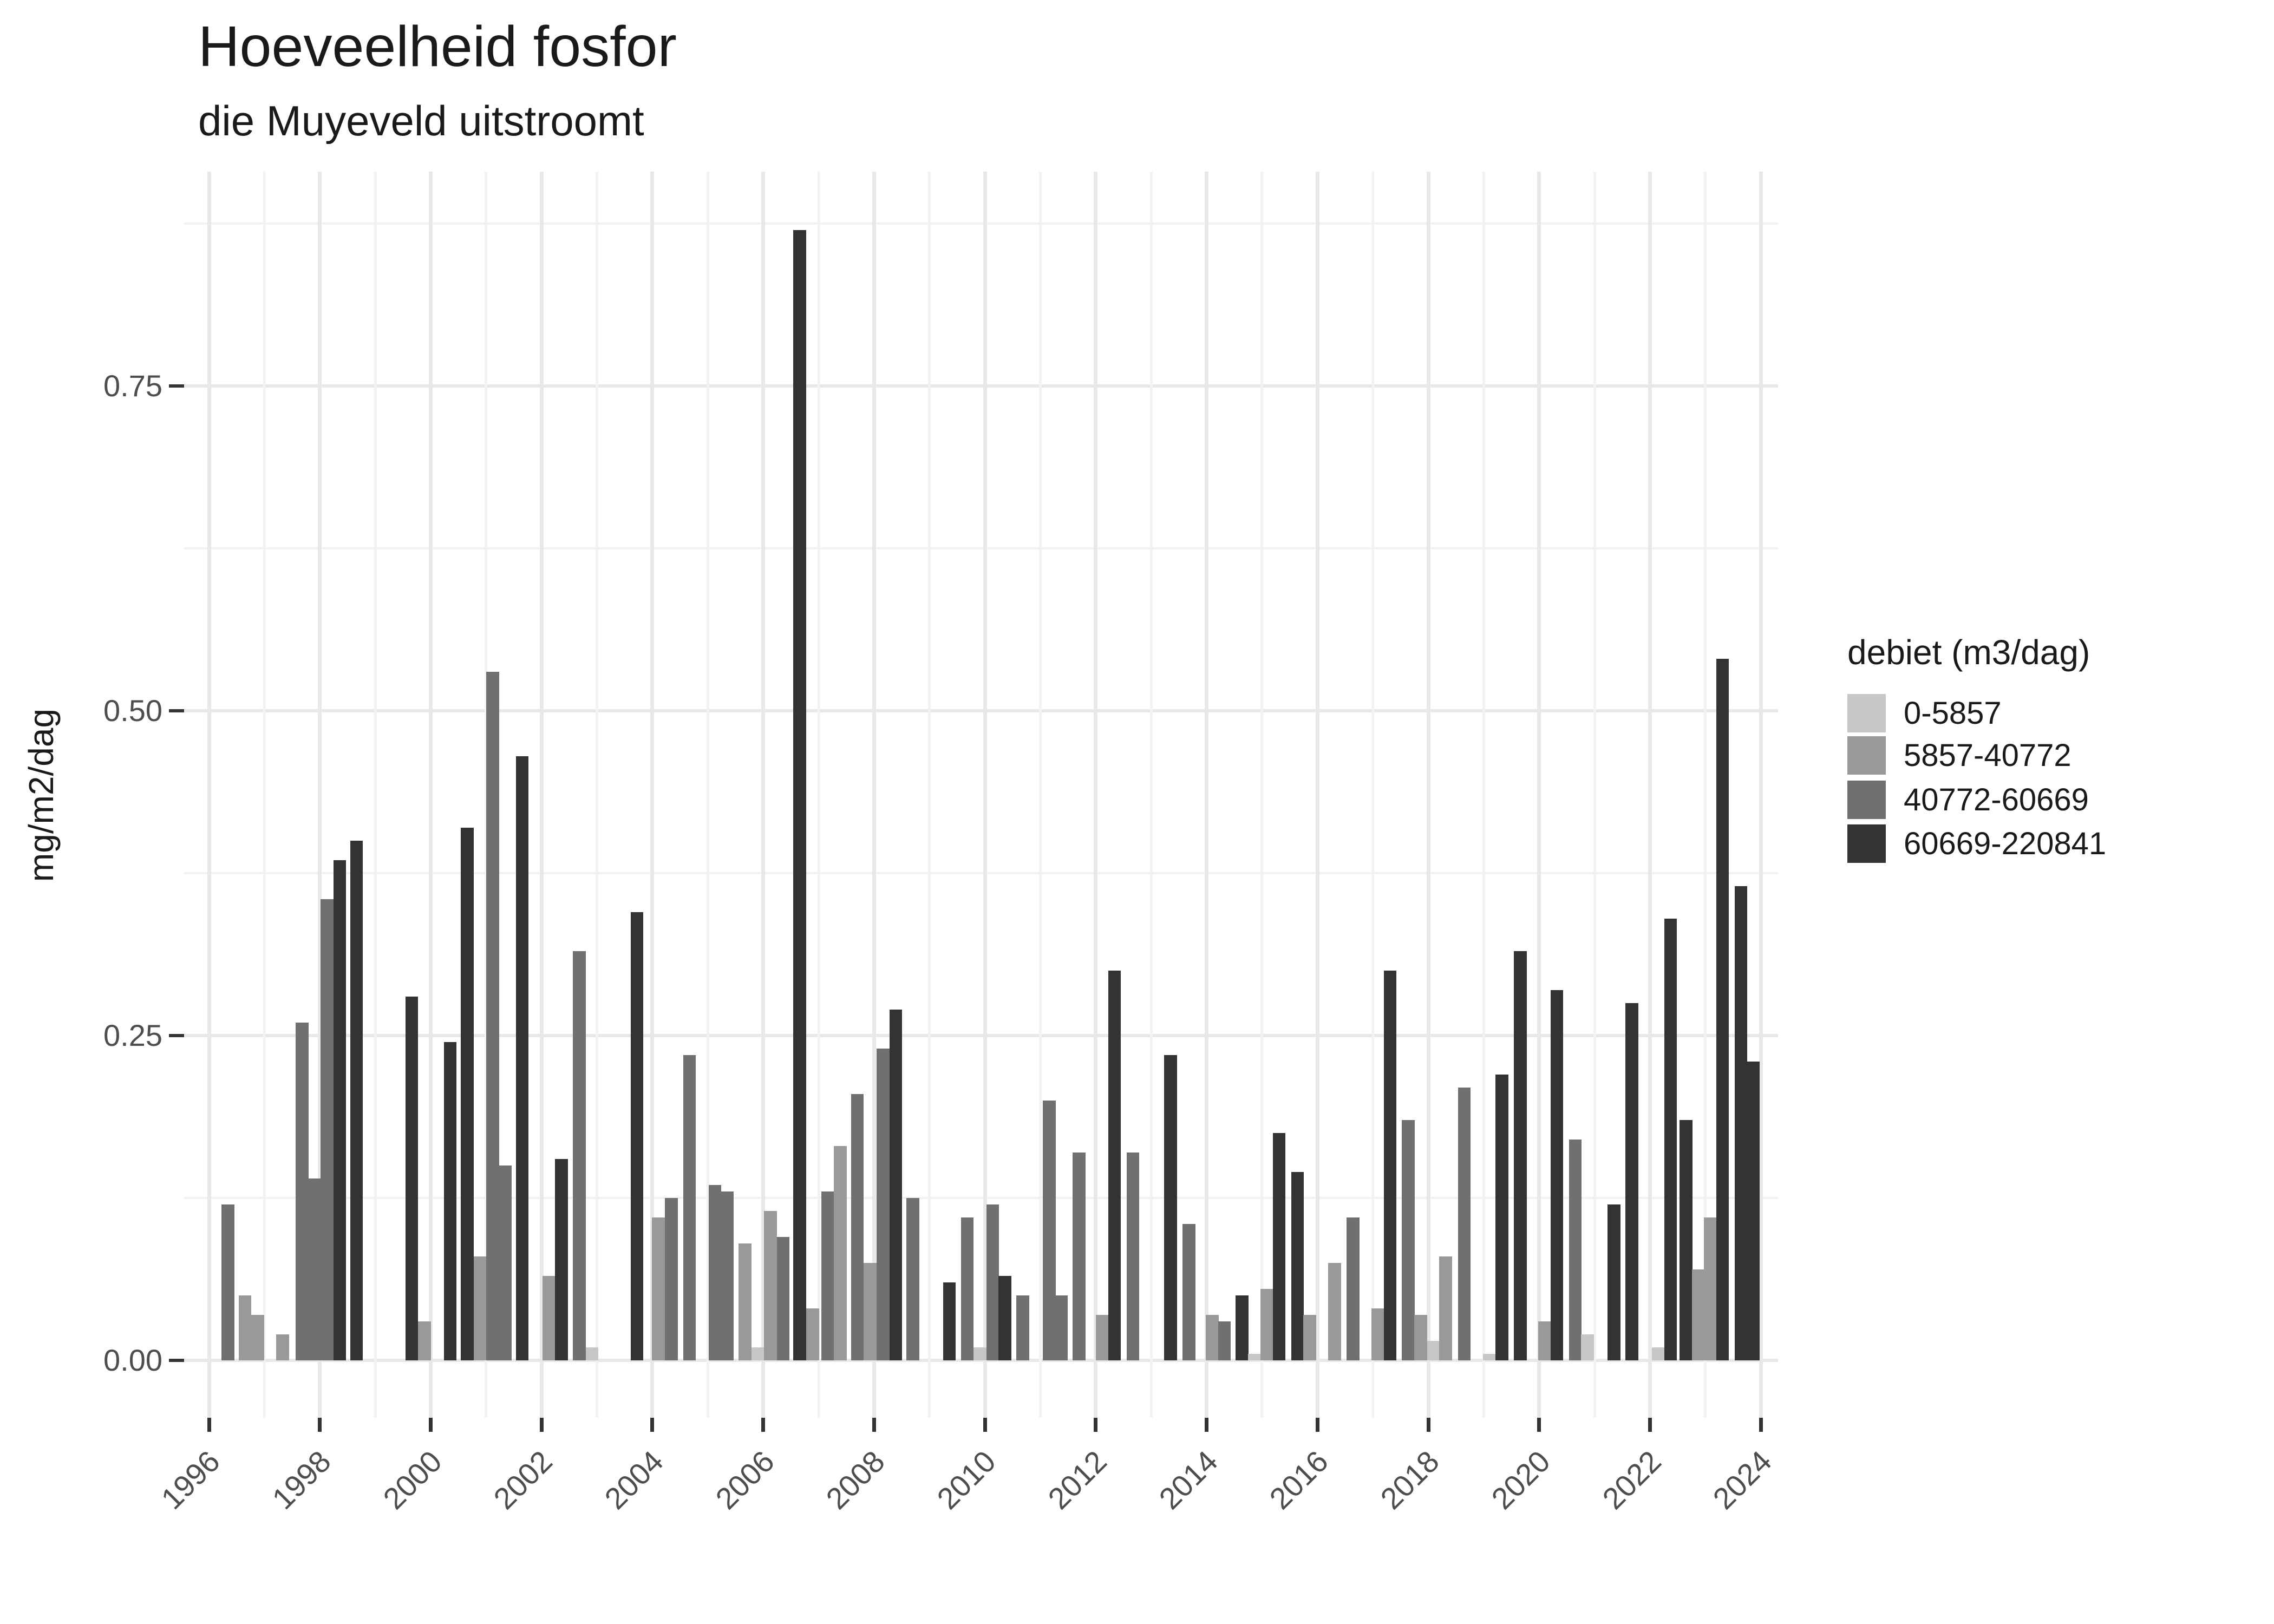 The height and width of the screenshot is (1624, 2274). Describe the element at coordinates (1997, 800) in the screenshot. I see `legend-item-label: 40772-60669` at that location.